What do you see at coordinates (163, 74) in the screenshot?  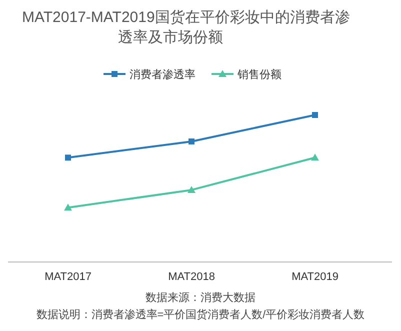 I see `legend-label: 消费者渗透率` at bounding box center [163, 74].